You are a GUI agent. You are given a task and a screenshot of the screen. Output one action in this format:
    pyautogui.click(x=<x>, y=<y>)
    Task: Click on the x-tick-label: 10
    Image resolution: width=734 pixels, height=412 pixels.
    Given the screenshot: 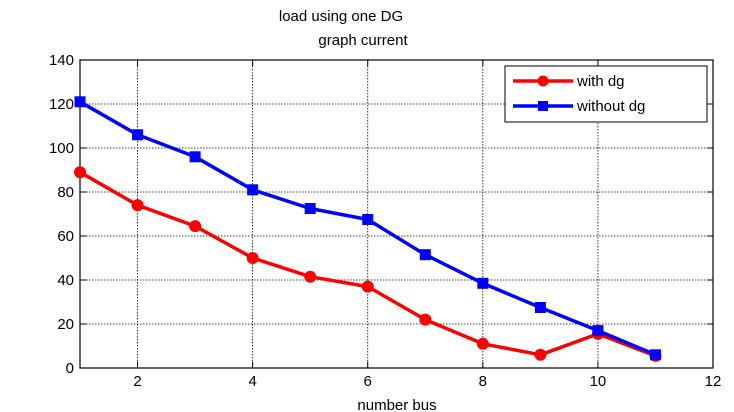 What is the action you would take?
    pyautogui.click(x=598, y=381)
    